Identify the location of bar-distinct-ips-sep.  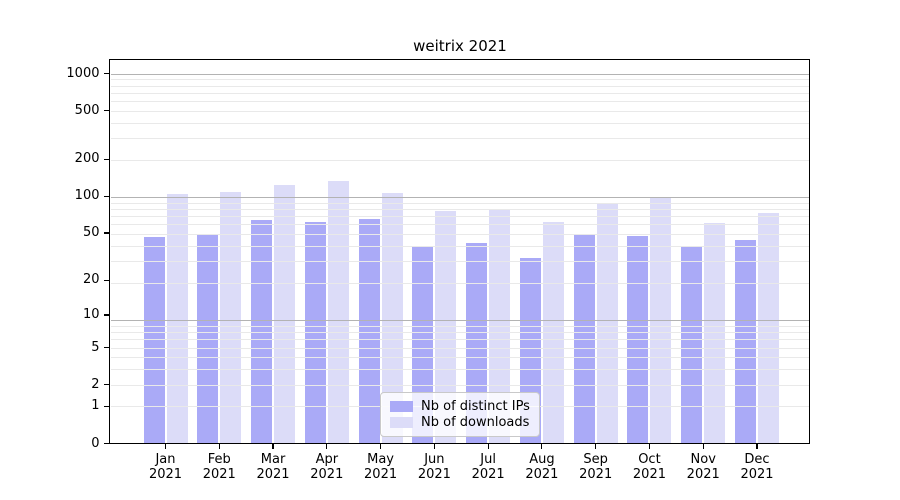
(584, 339).